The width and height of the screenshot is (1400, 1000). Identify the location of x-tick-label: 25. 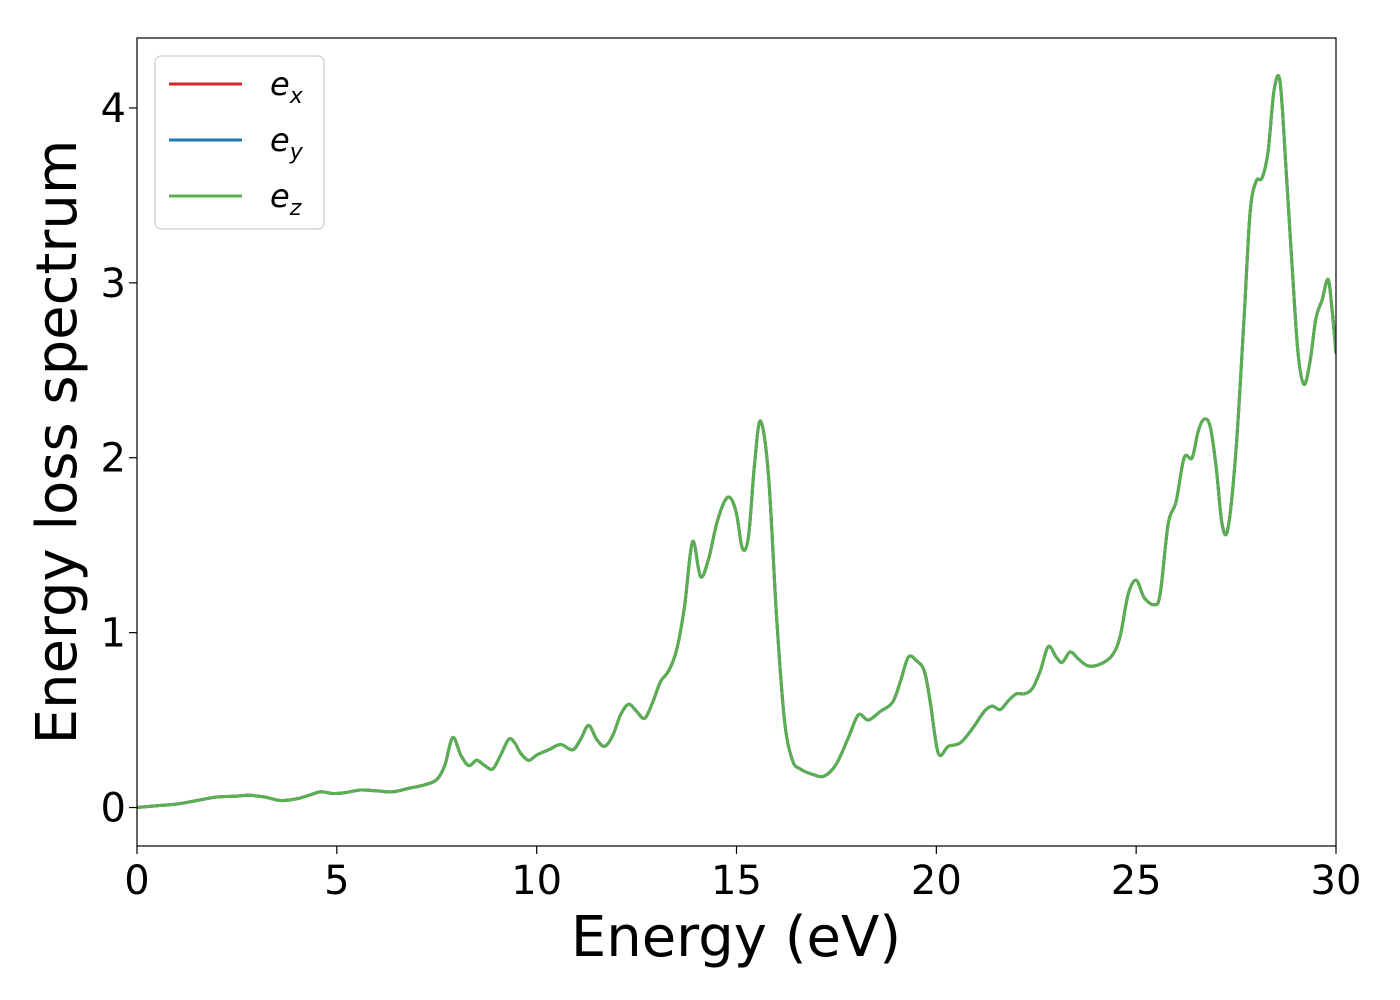
(1136, 881).